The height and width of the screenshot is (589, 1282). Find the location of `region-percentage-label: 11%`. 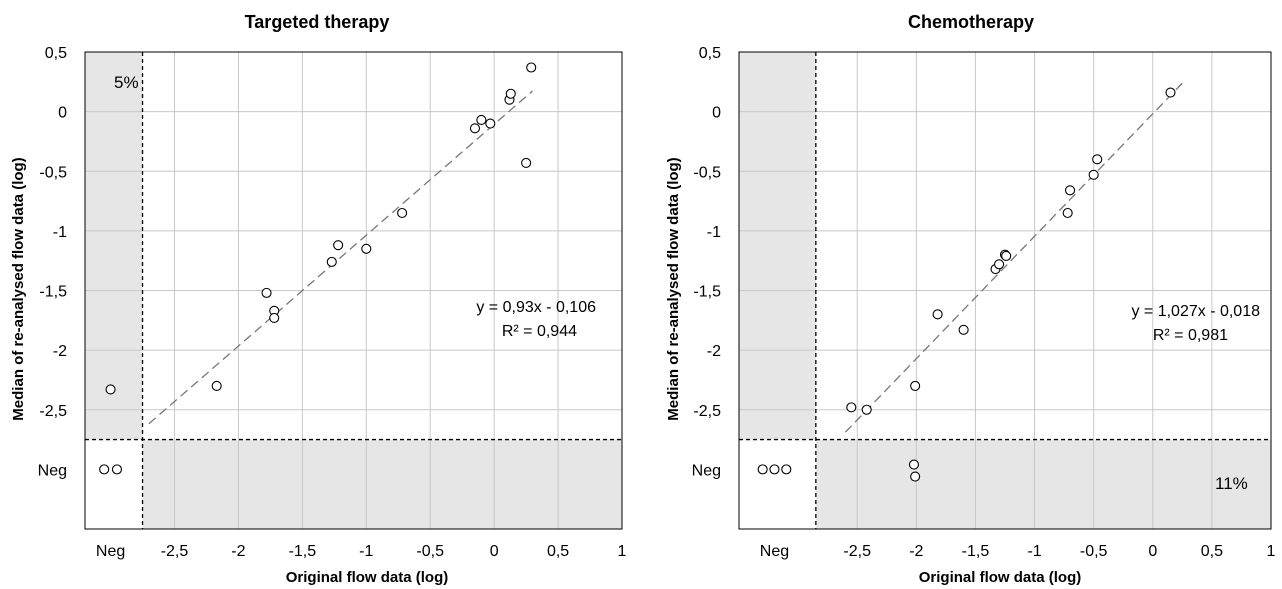

region-percentage-label: 11% is located at coordinates (1231, 483).